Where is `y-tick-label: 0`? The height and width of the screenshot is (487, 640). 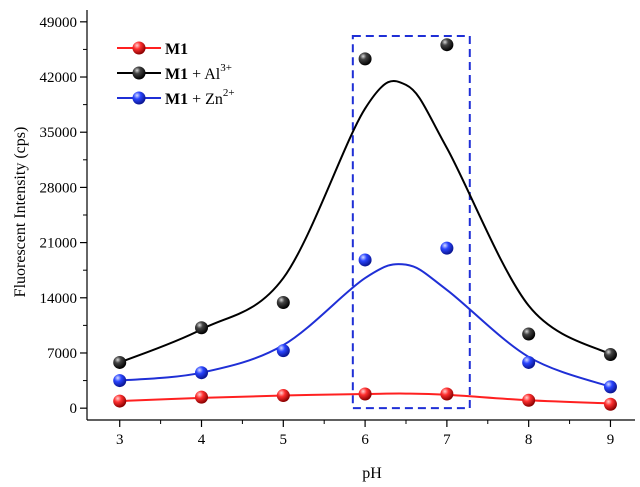 y-tick-label: 0 is located at coordinates (74, 409).